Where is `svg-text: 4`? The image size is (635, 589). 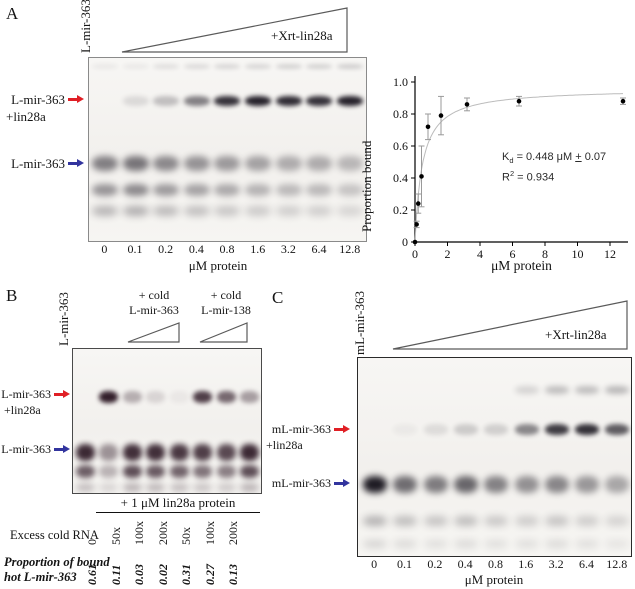 svg-text: 4 is located at coordinates (480, 254).